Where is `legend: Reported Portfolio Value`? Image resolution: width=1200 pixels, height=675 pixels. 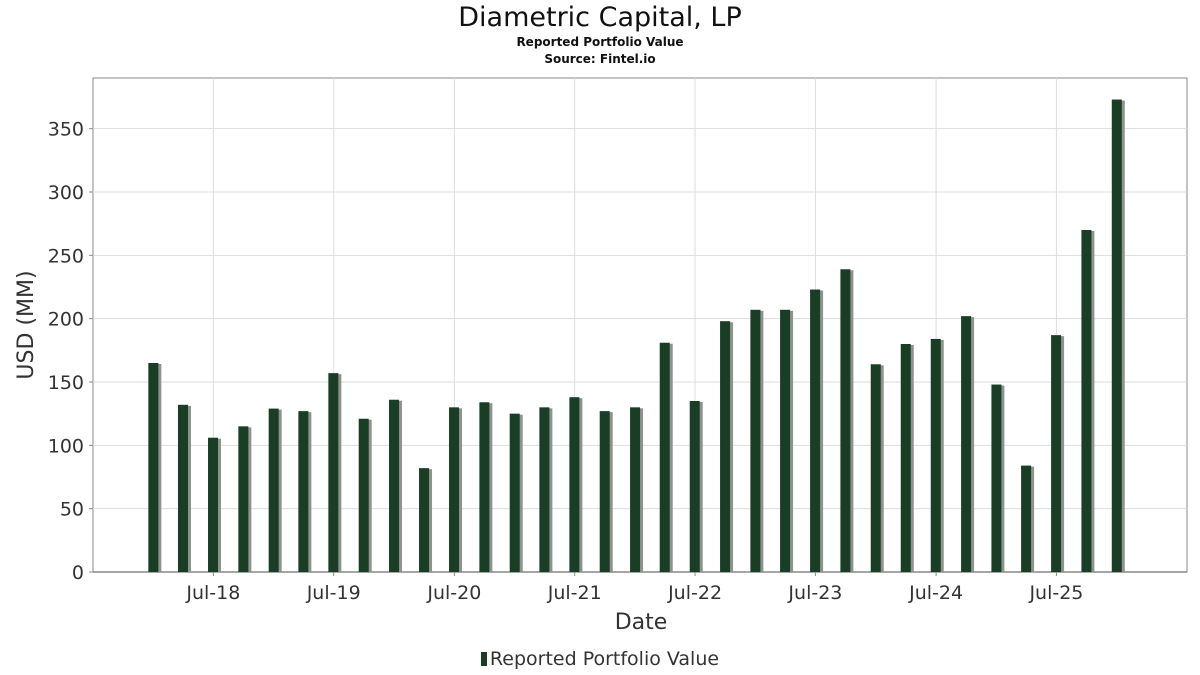
legend: Reported Portfolio Value is located at coordinates (600, 659).